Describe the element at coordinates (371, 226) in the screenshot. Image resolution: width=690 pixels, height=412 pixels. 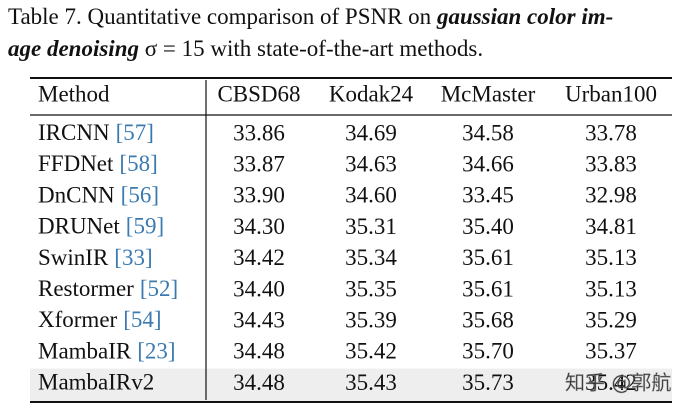
I see `value-cell: 35.31` at that location.